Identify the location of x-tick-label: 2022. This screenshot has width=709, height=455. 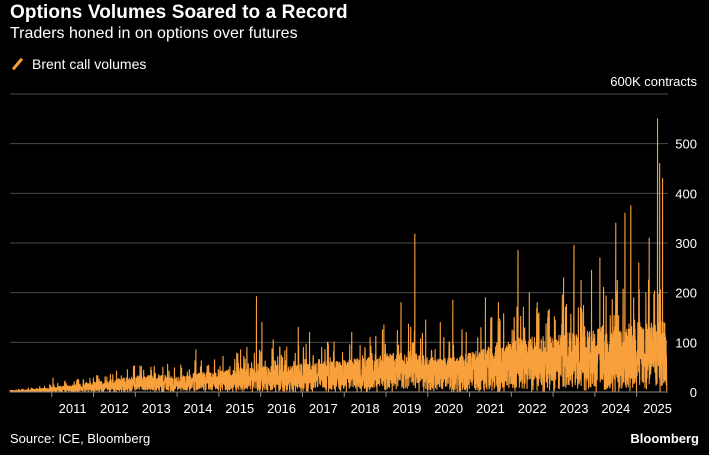
(532, 408).